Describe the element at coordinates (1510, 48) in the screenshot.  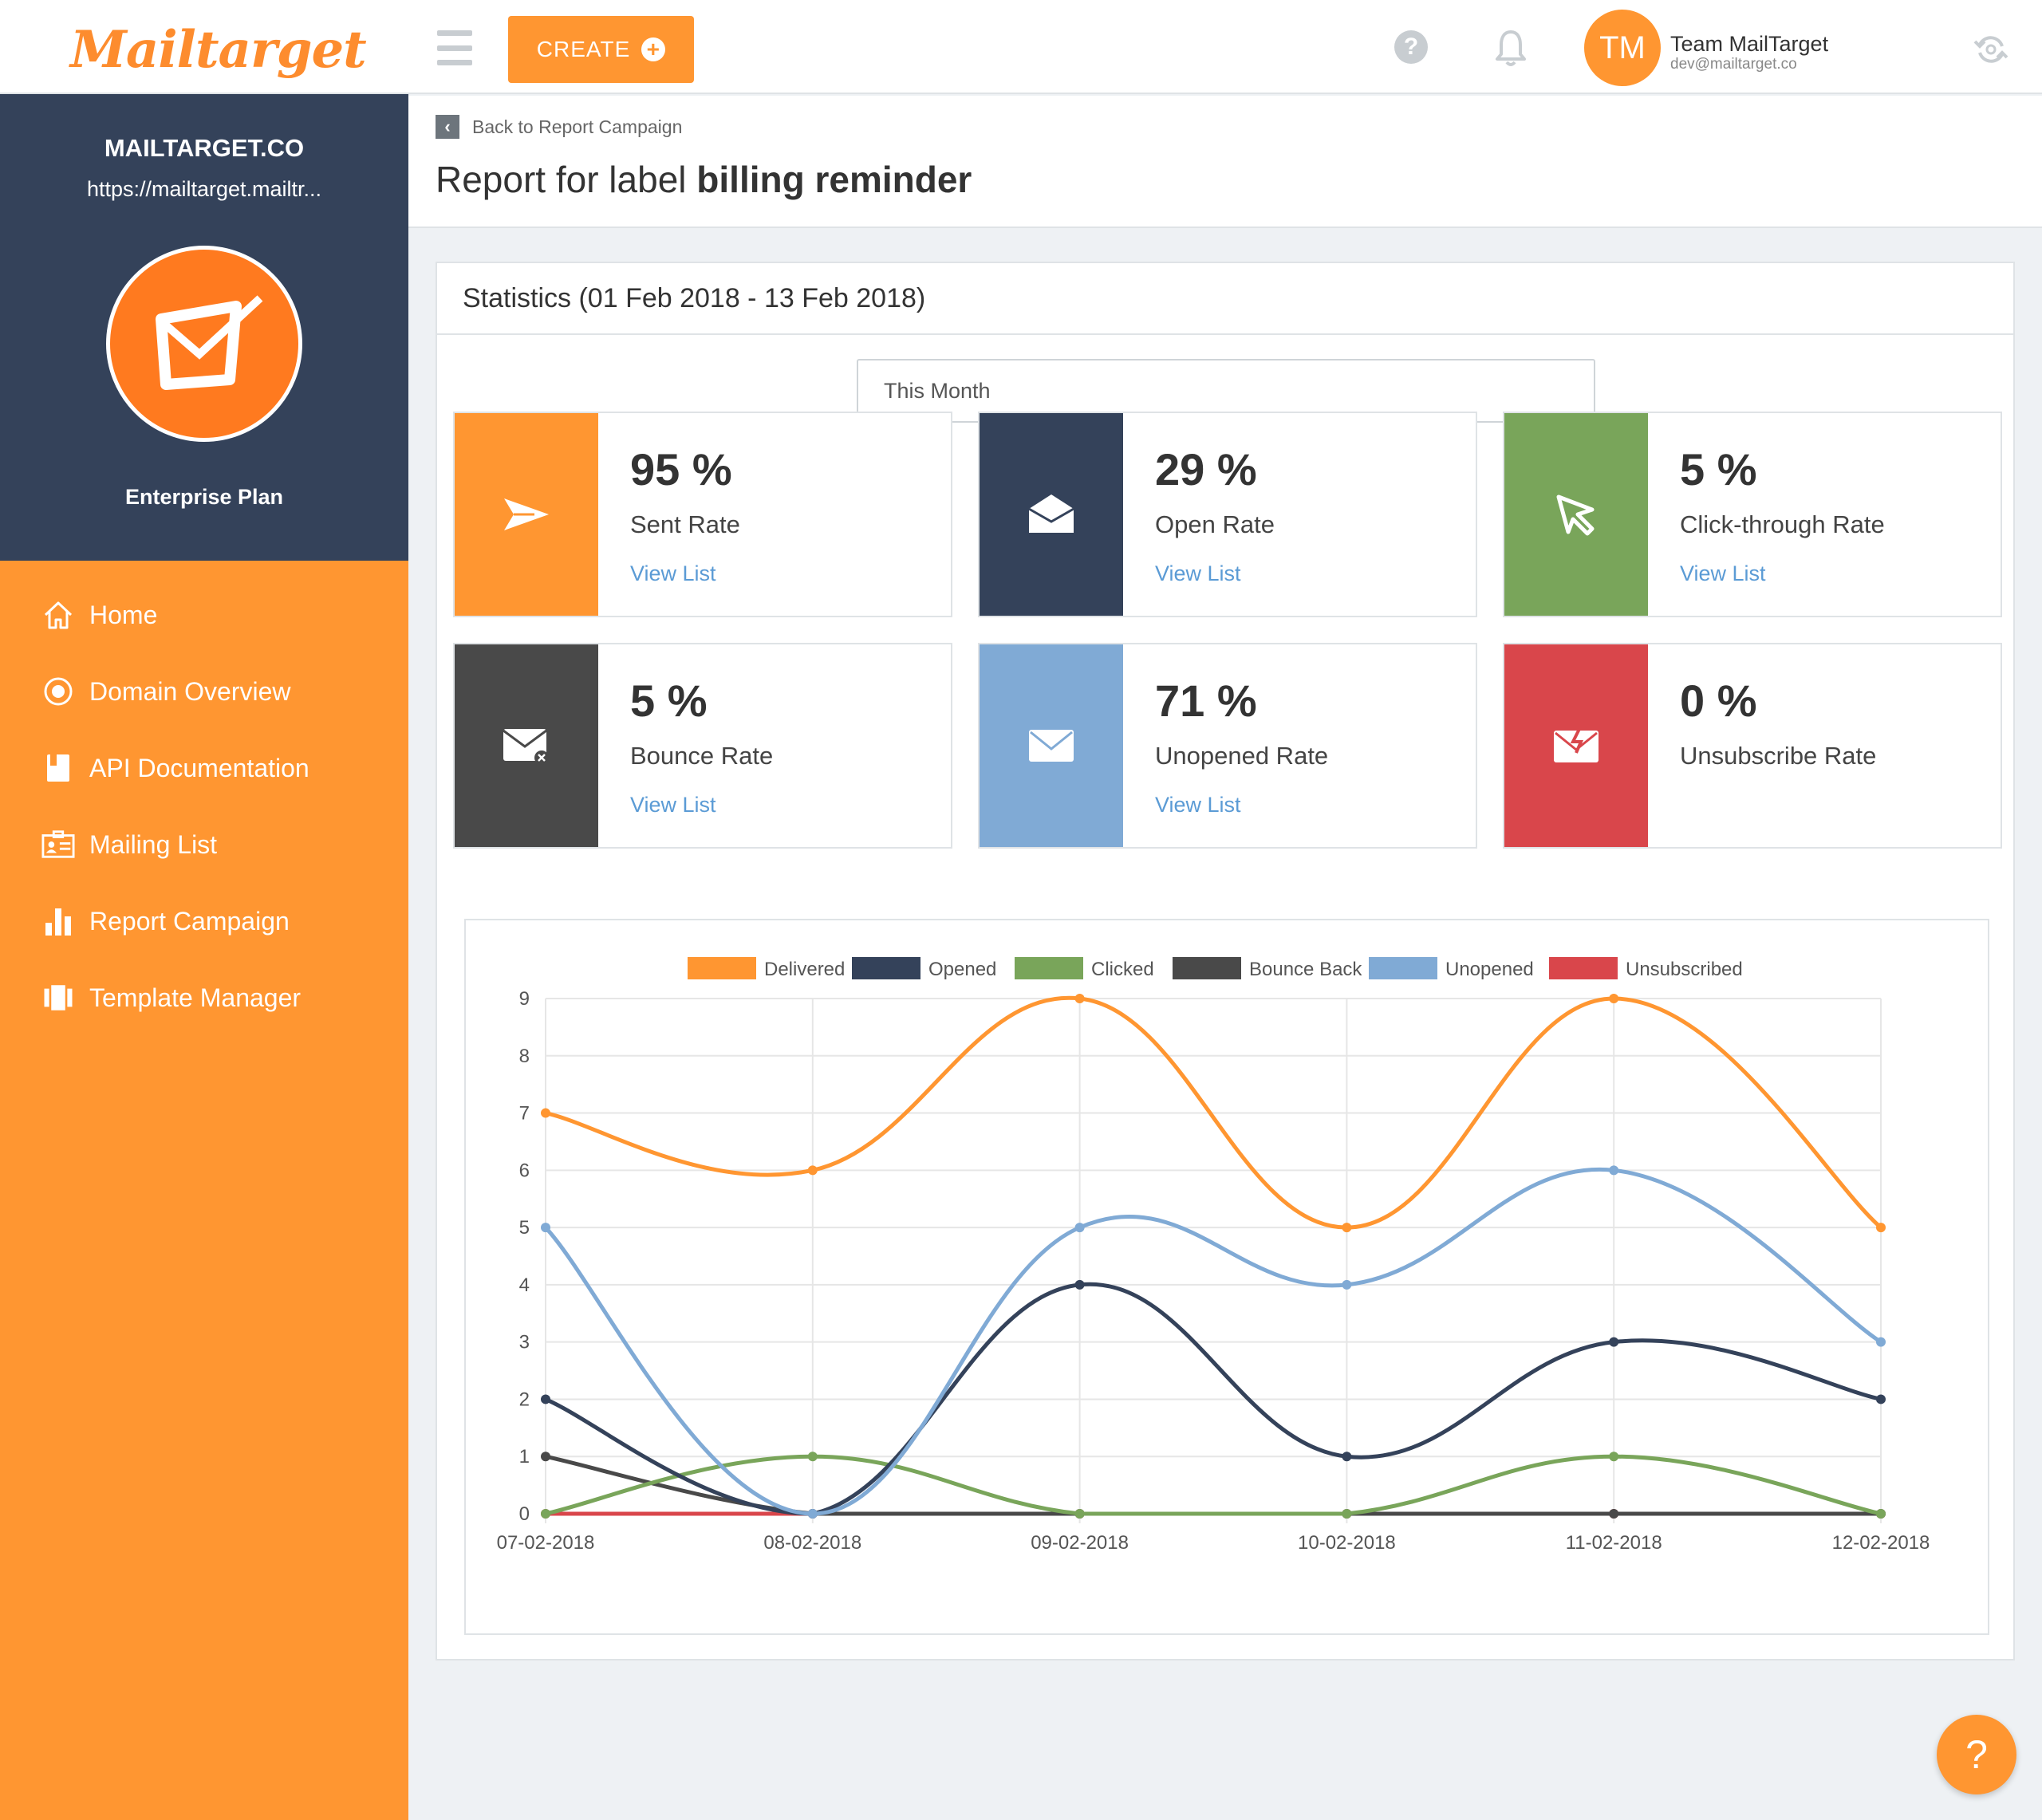
I see `bell-icon` at that location.